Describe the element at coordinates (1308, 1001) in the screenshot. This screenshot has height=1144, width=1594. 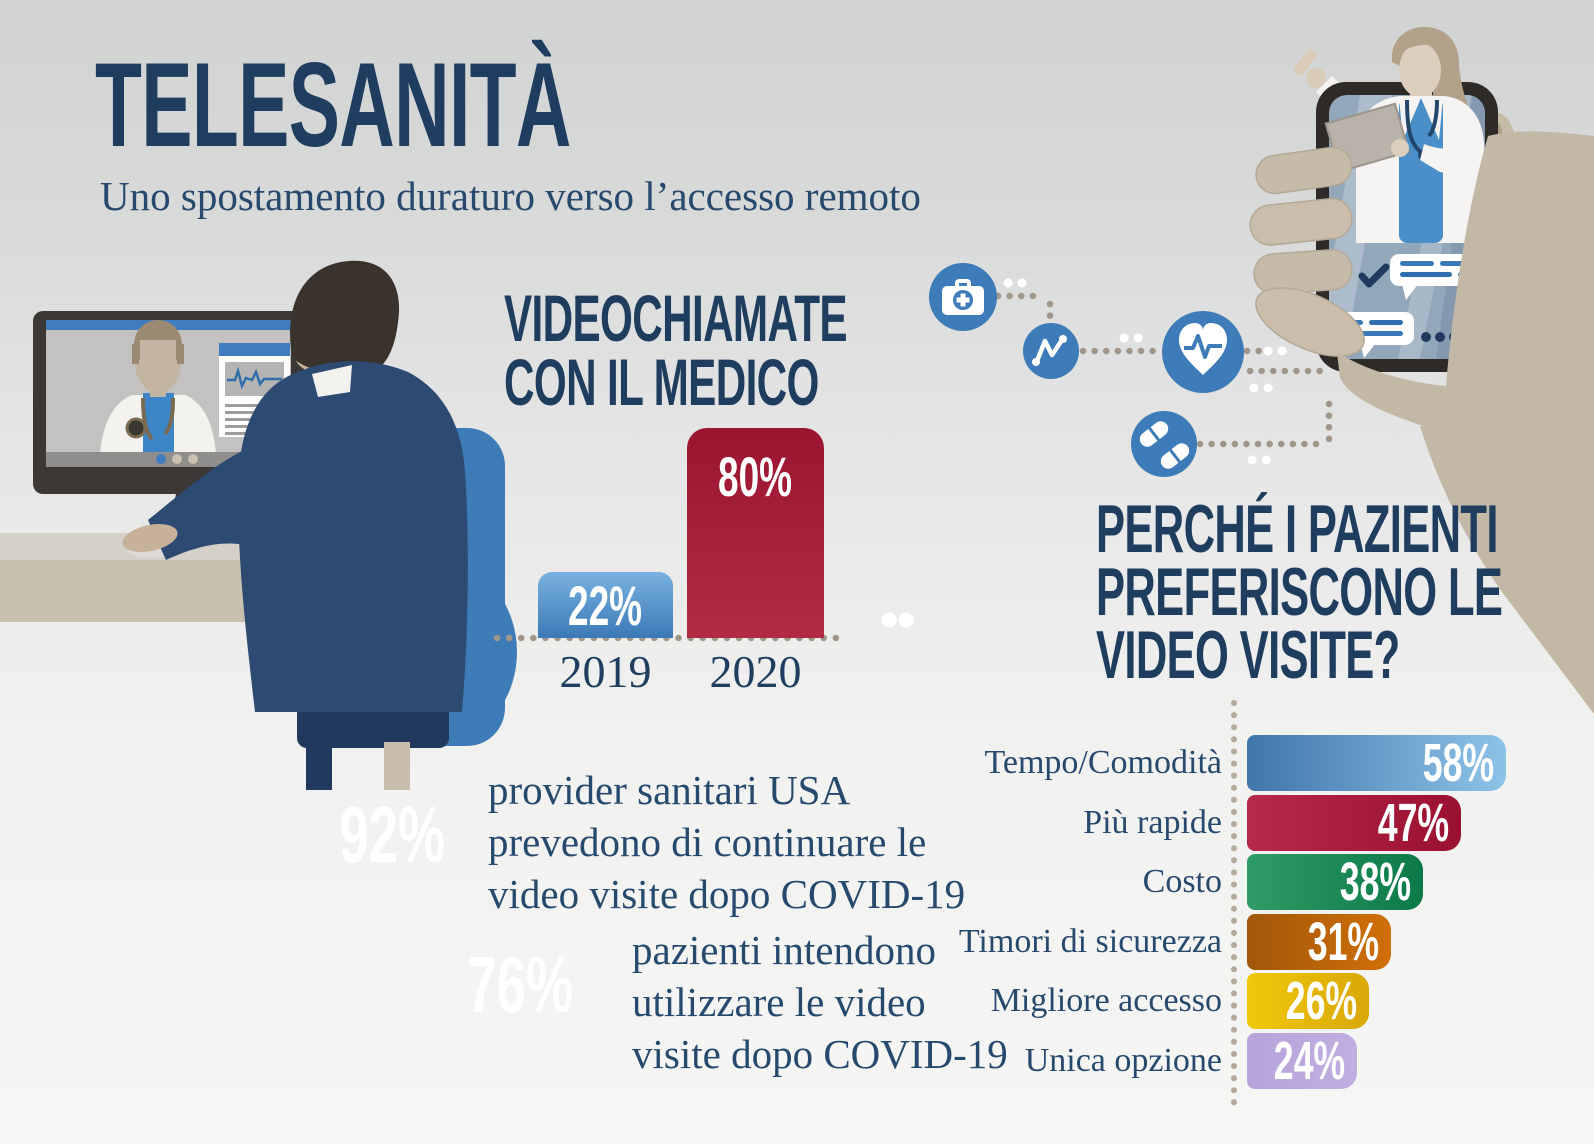
I see `reason-bar-migliore-accesso: 26%` at that location.